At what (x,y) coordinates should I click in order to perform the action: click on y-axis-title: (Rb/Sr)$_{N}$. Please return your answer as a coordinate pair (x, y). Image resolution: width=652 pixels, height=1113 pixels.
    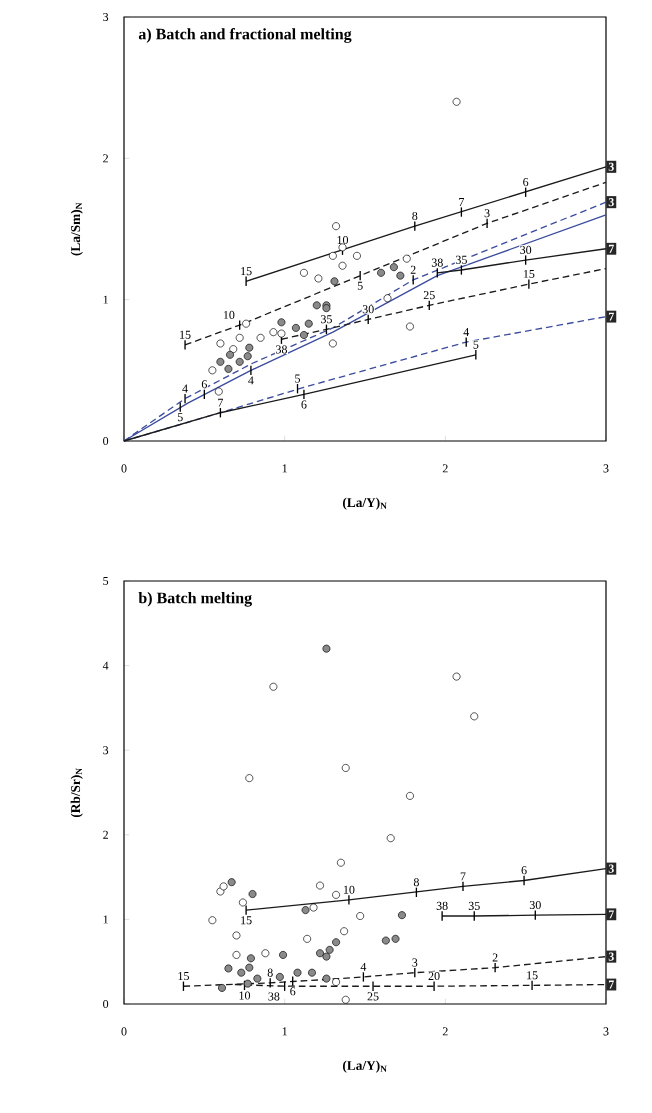
    Looking at the image, I should click on (76, 793).